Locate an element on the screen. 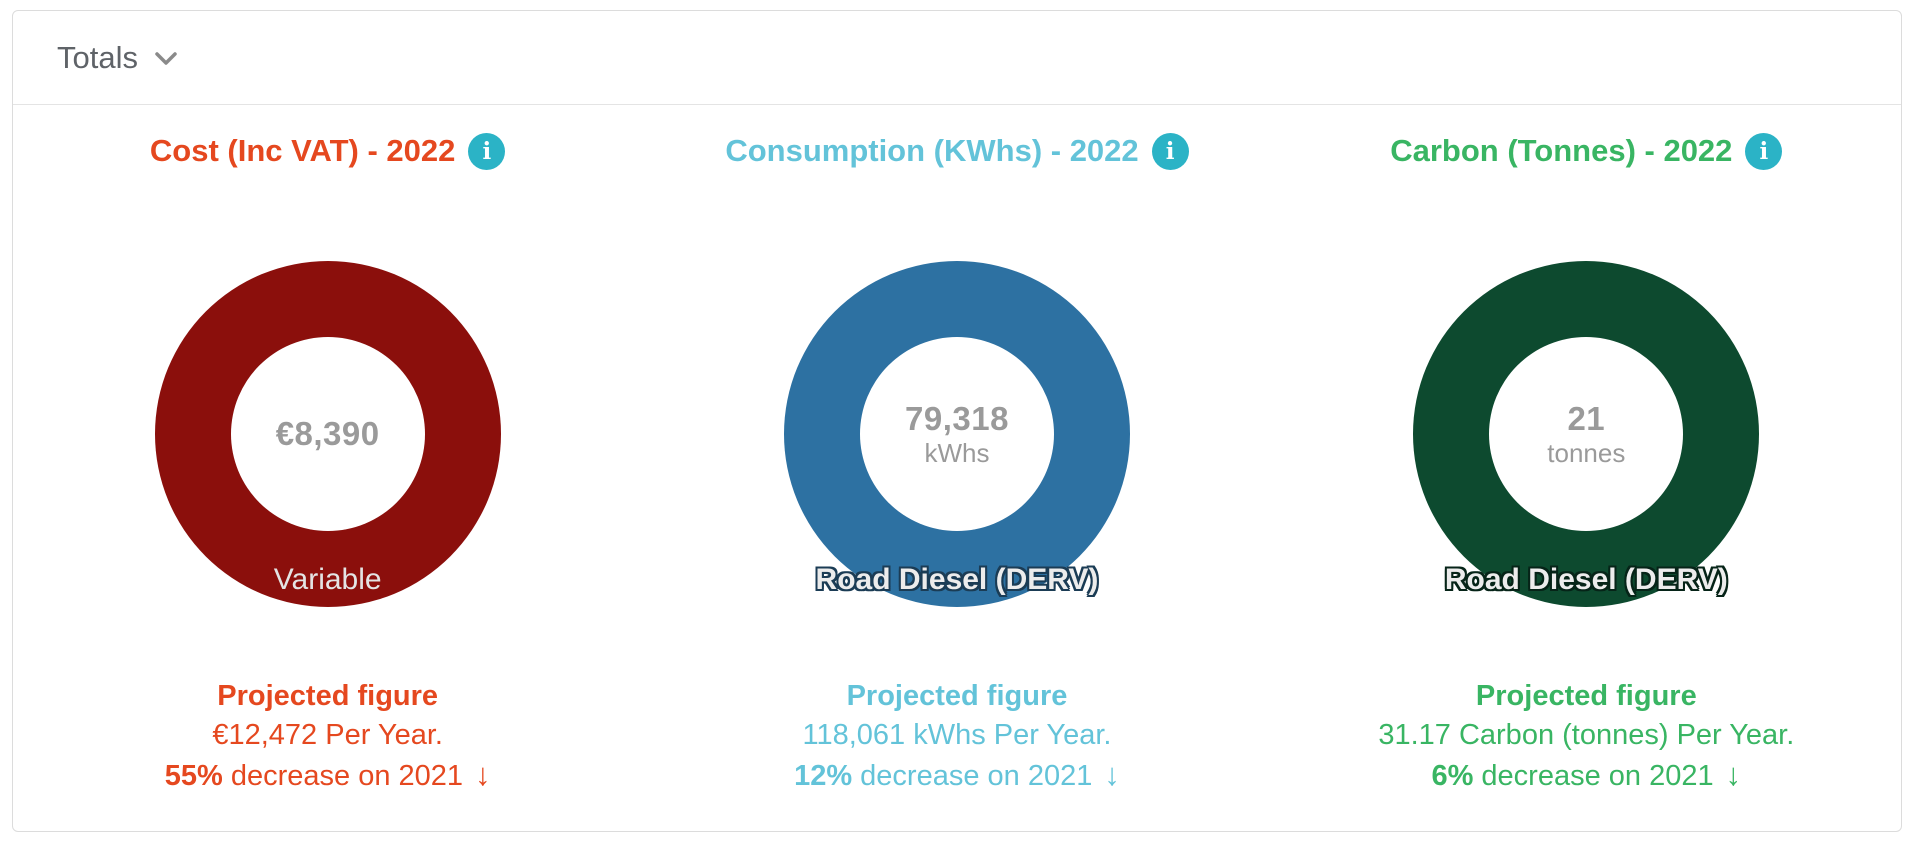 The image size is (1916, 844). consumption-donut-chart: 79,318 kWhs Road Diesel (DERV) is located at coordinates (956, 434).